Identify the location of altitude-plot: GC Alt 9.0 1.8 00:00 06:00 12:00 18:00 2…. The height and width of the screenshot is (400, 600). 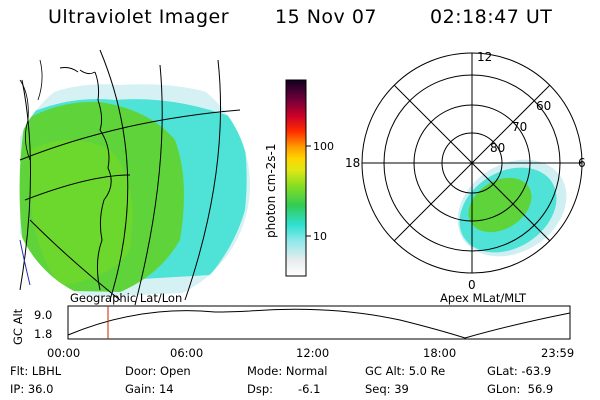
(292, 332).